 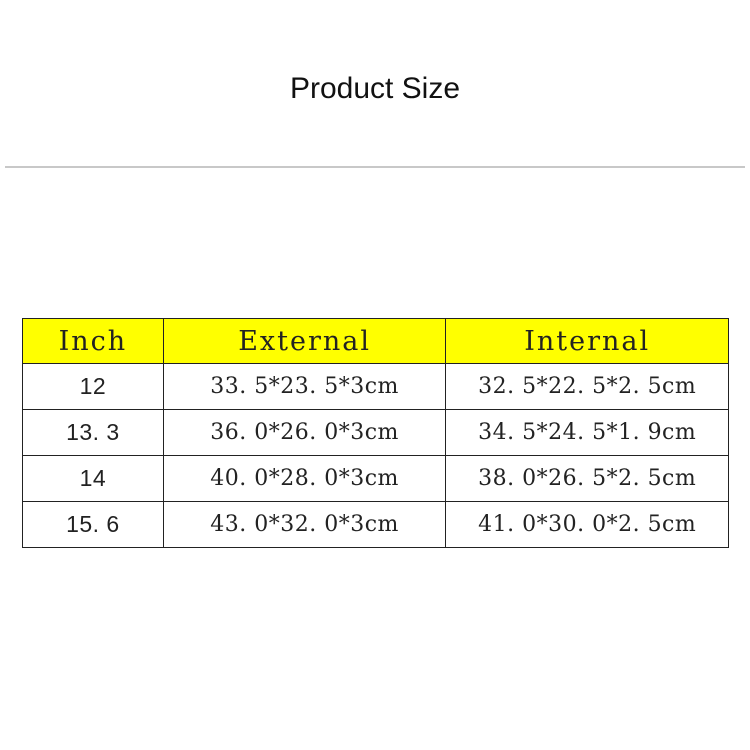 I want to click on cell-inch: 14, so click(x=93, y=478).